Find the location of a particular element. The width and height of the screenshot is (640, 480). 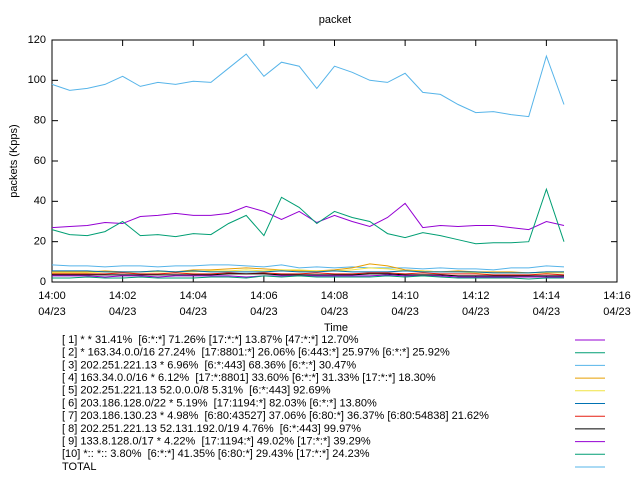

x-tick-label: 14:08 04/23 is located at coordinates (335, 304).